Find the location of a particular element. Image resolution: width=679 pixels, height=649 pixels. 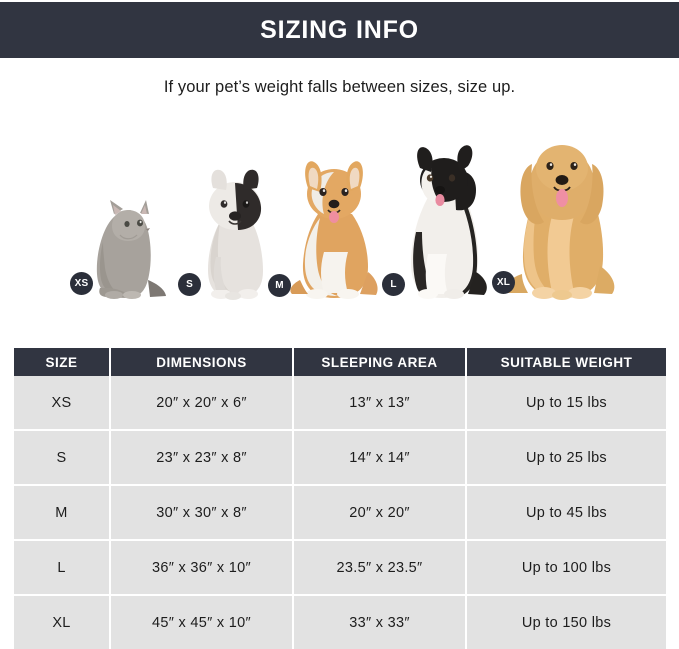

size-badge-m: M is located at coordinates (279, 285).